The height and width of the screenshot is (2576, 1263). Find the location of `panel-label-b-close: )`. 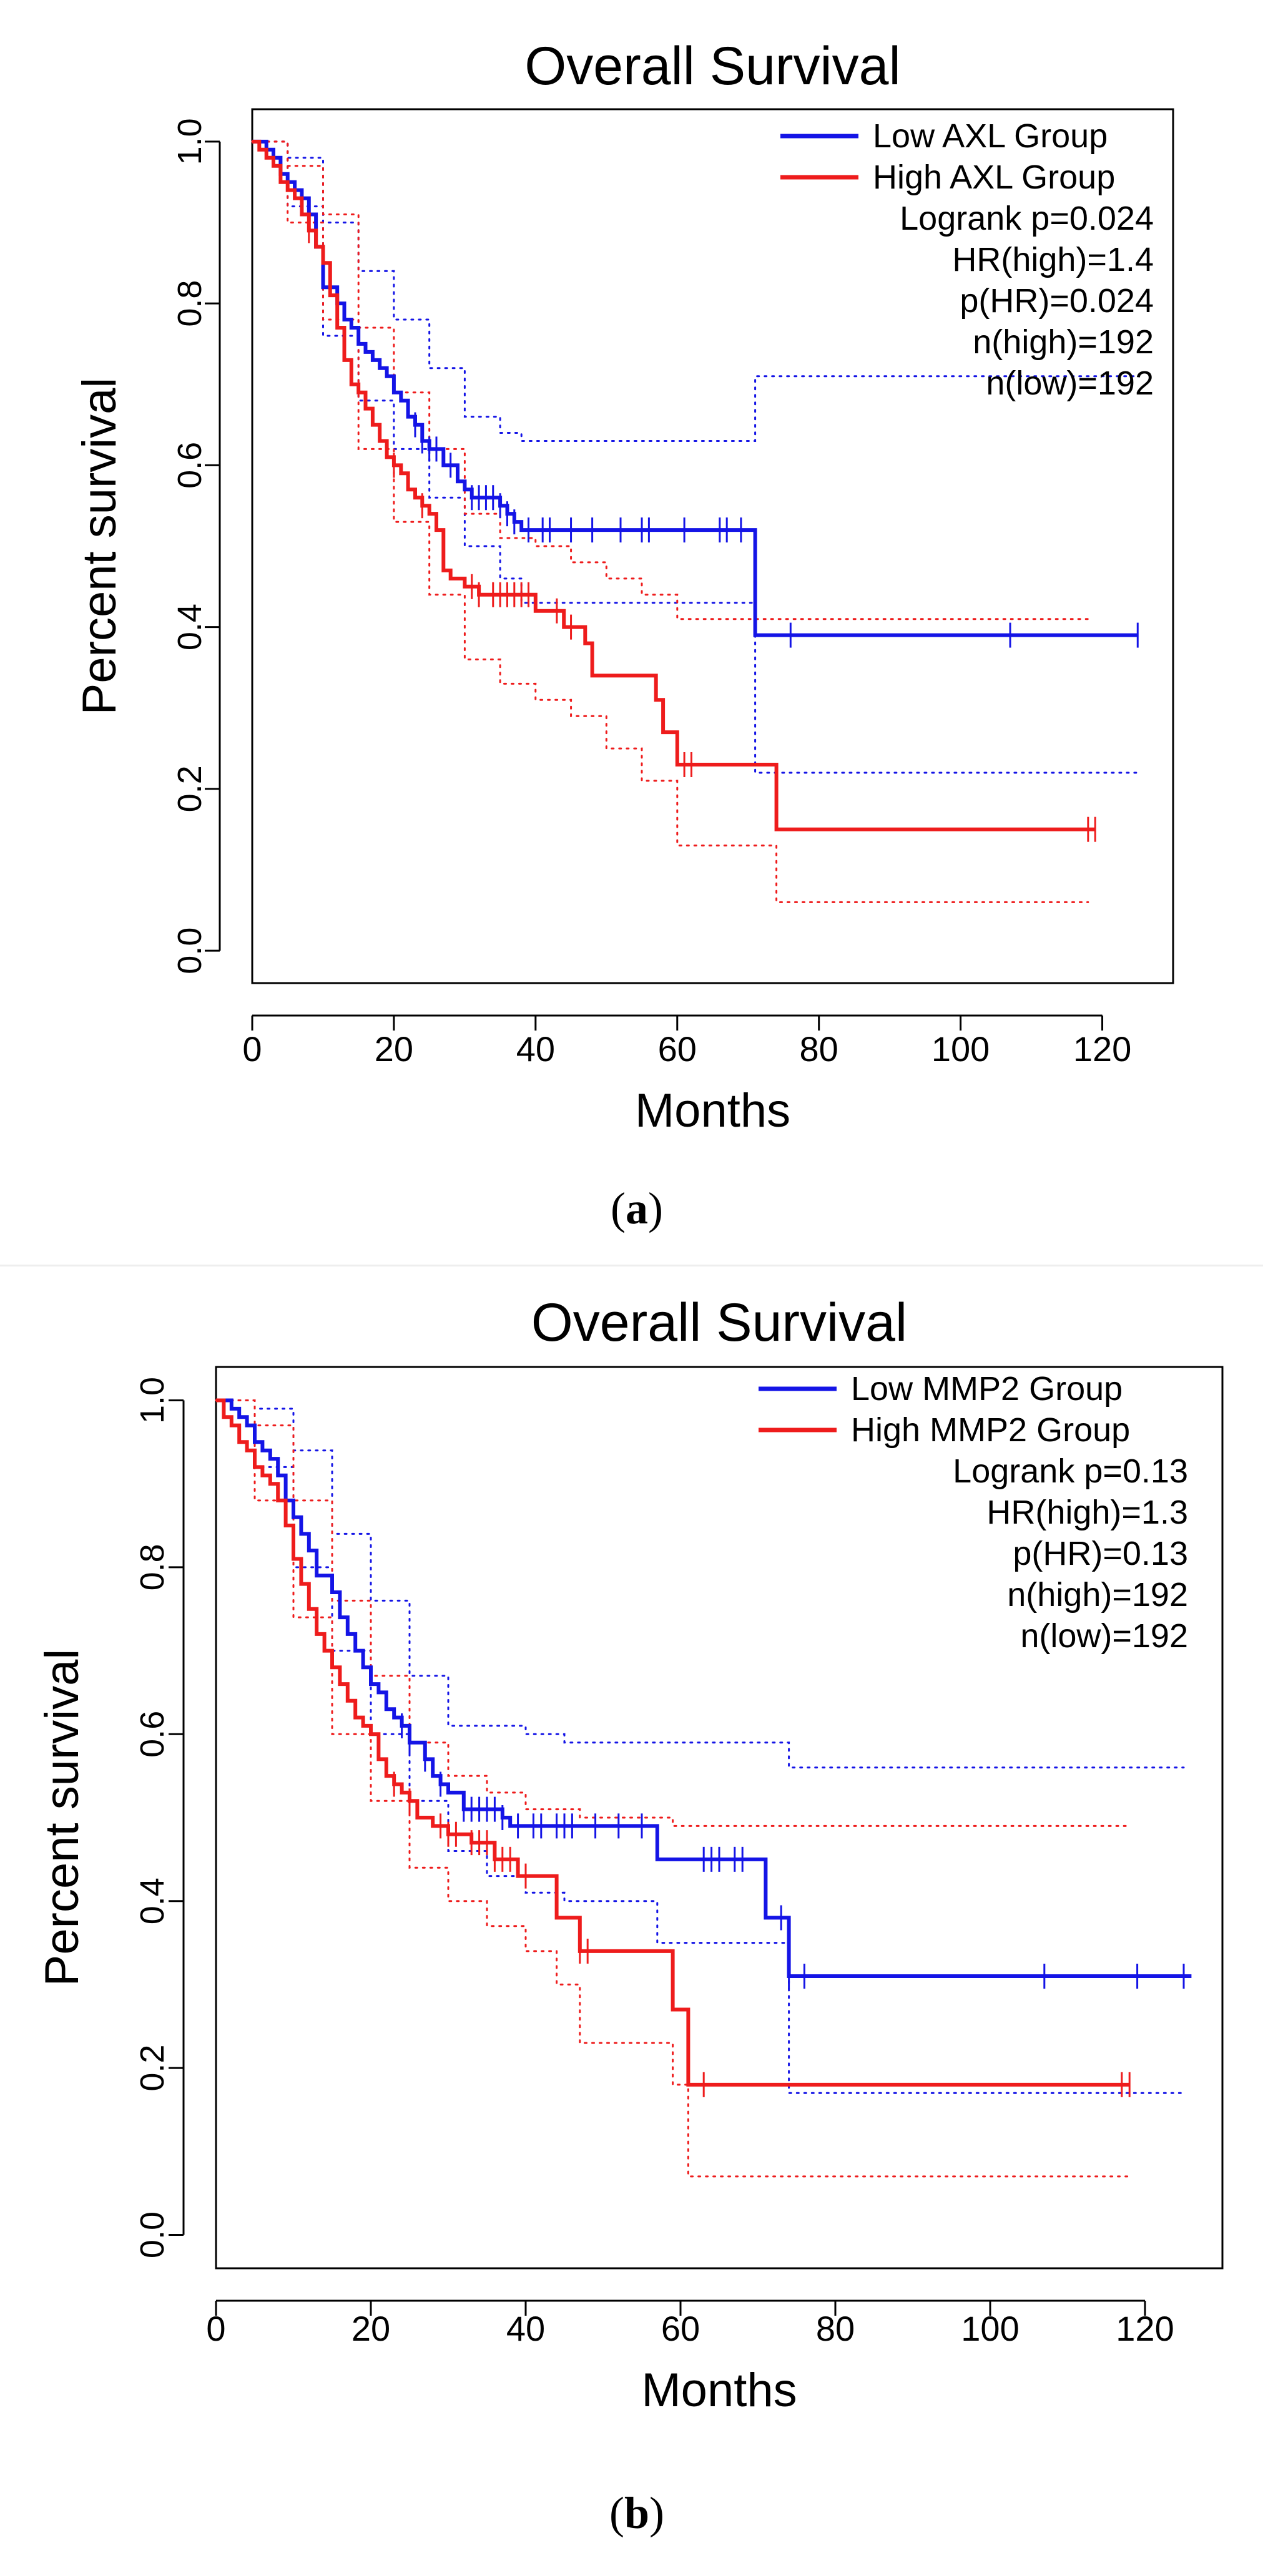

panel-label-b-close: ) is located at coordinates (656, 2513).